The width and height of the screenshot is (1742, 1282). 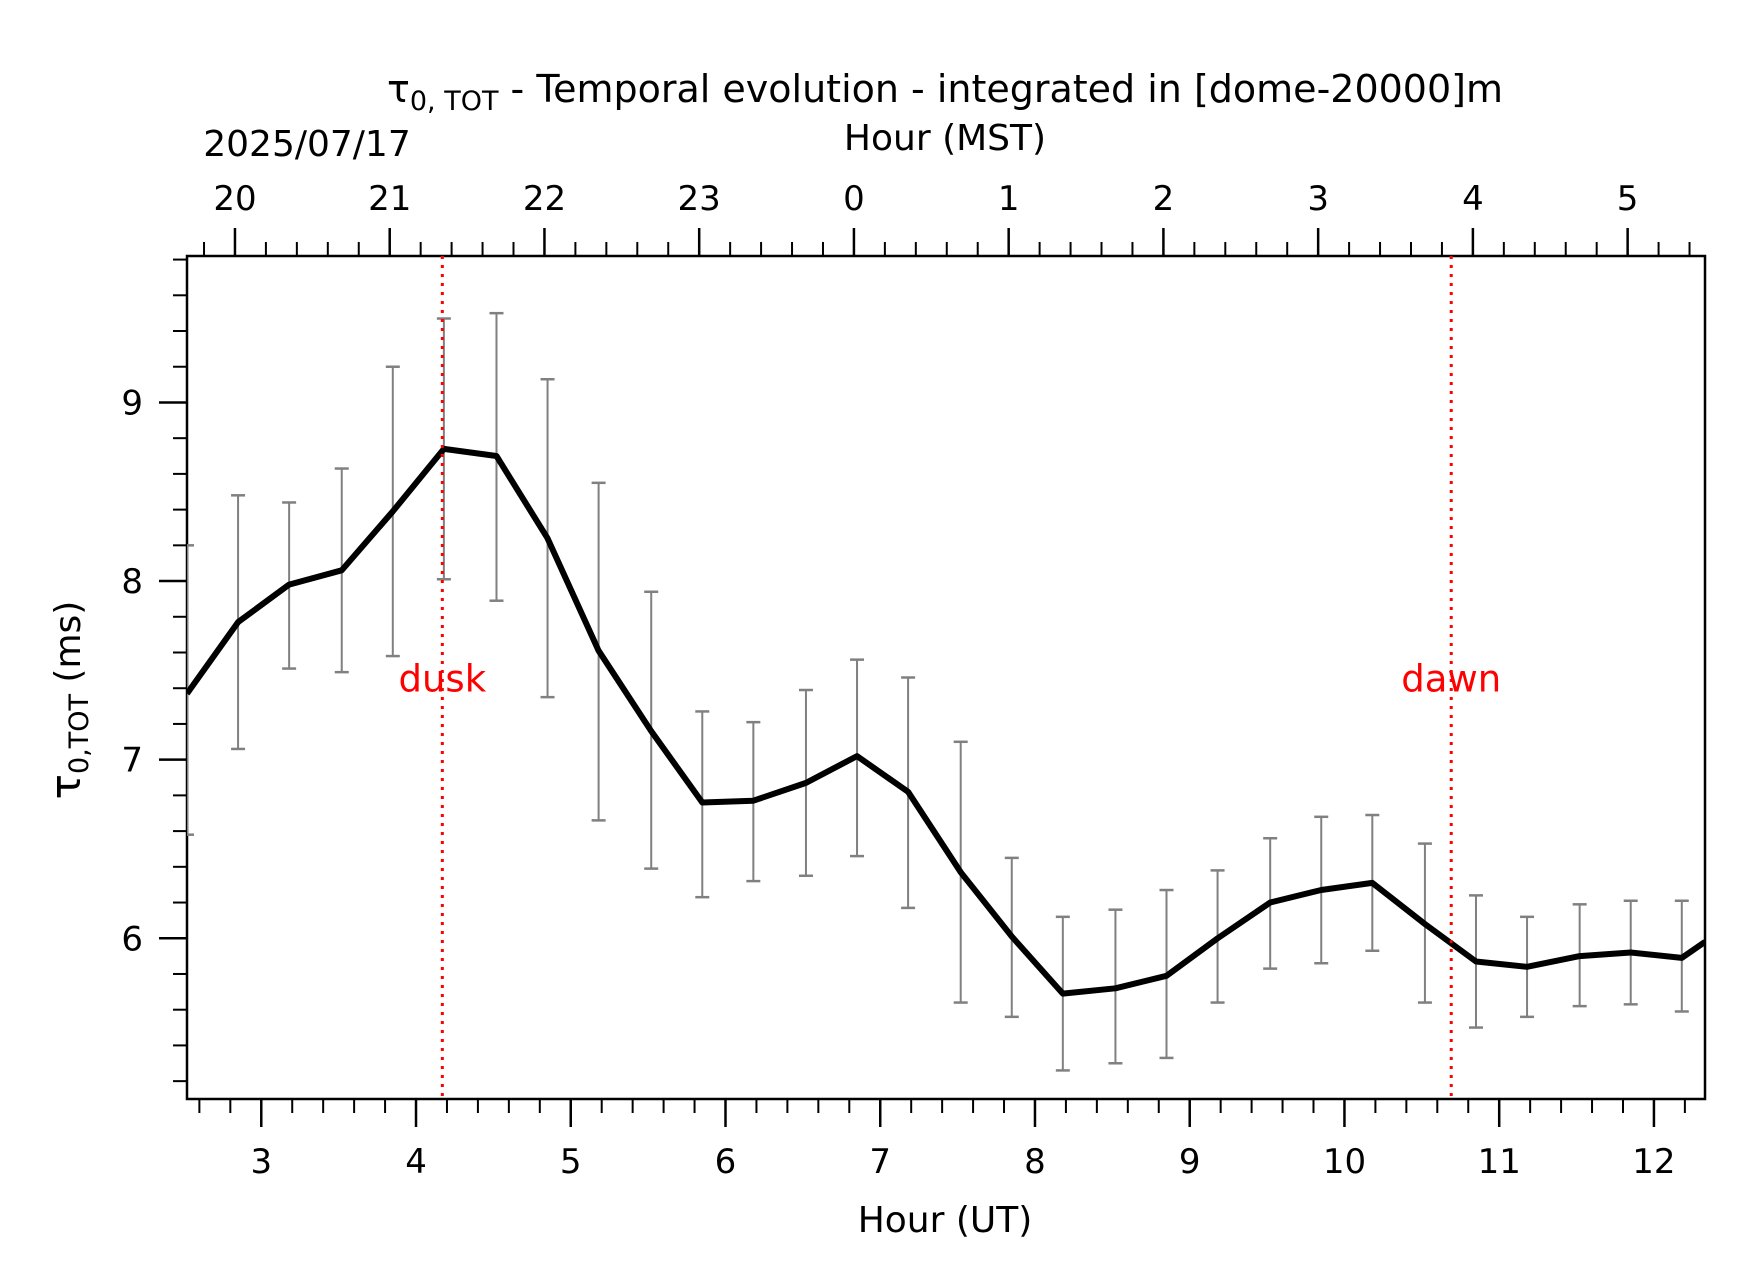 I want to click on x-tick-label: 5, so click(x=571, y=1162).